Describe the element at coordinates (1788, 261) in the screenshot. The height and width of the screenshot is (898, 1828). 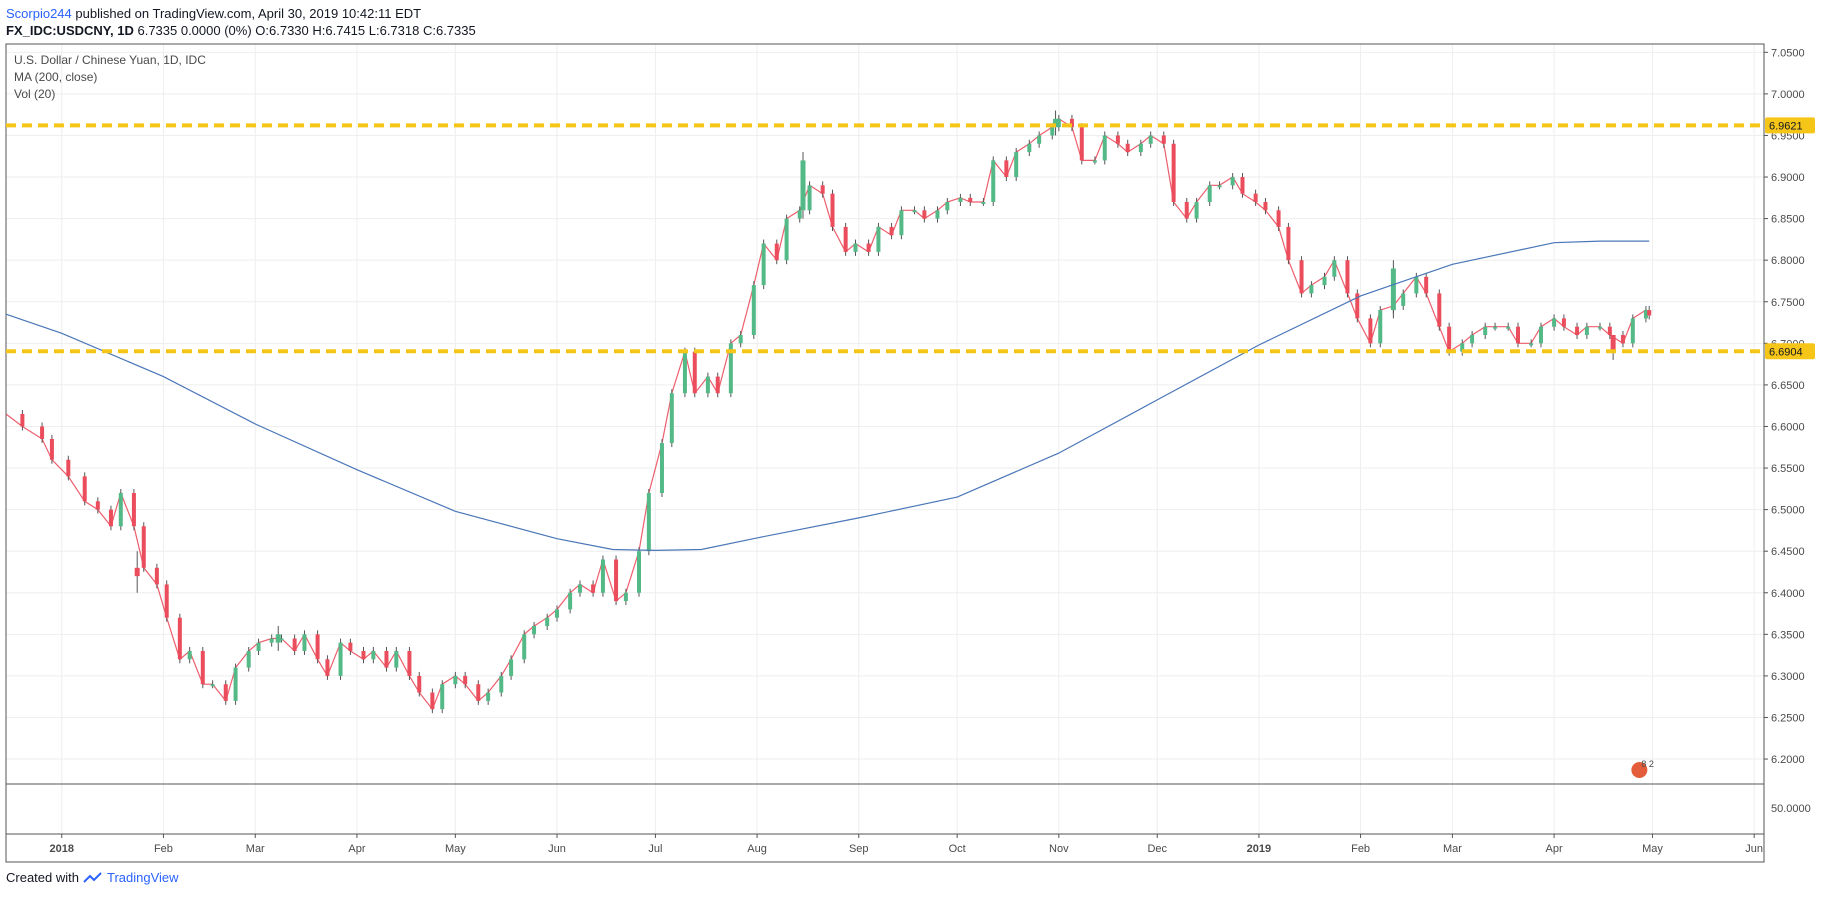
I see `y-tick-label: 6.8000` at that location.